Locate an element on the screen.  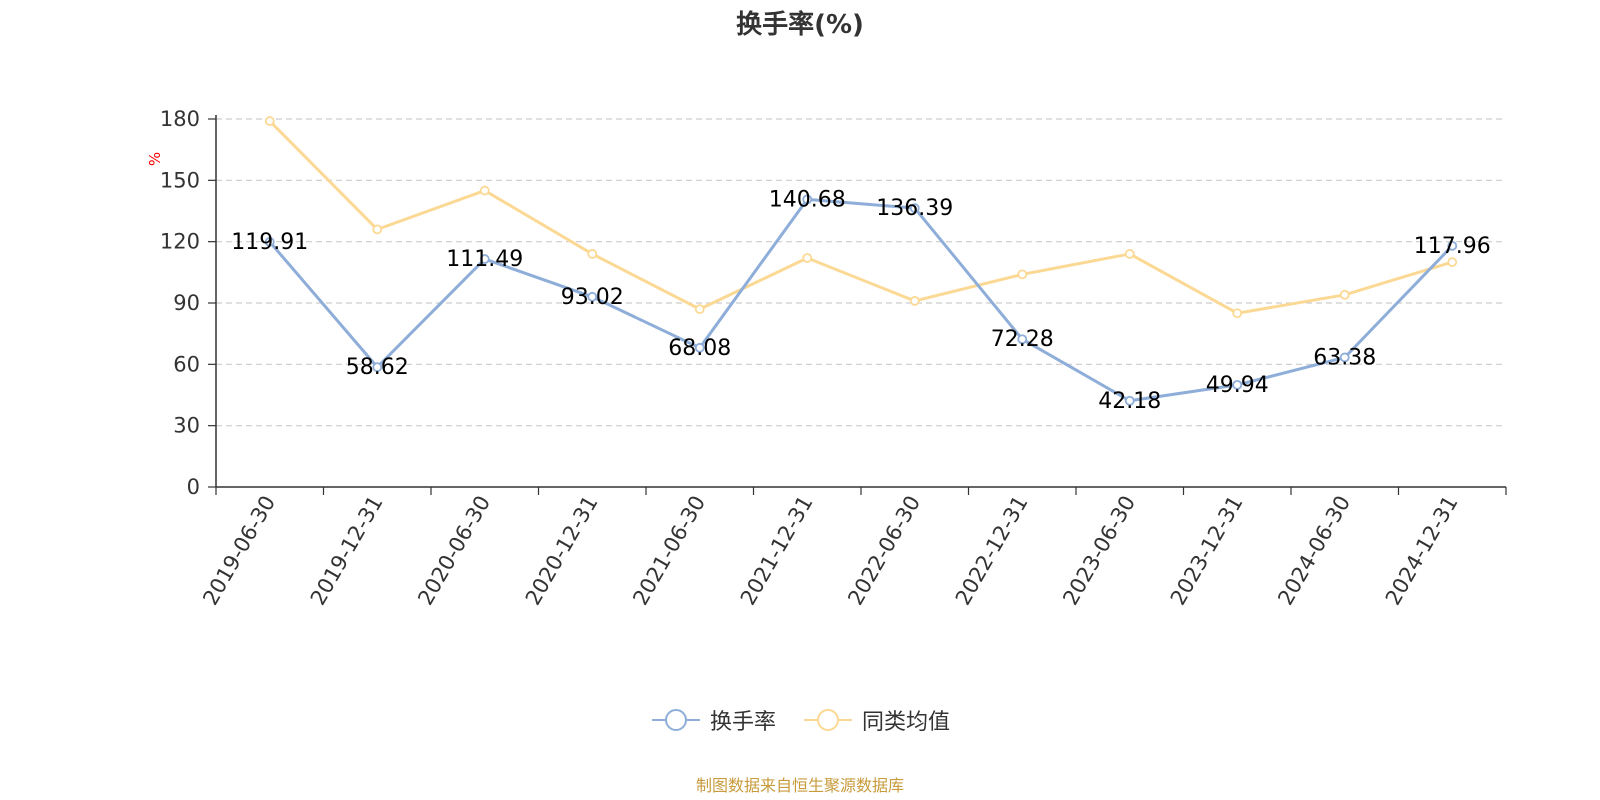
legend-item-series-1: 换手率 is located at coordinates (713, 720).